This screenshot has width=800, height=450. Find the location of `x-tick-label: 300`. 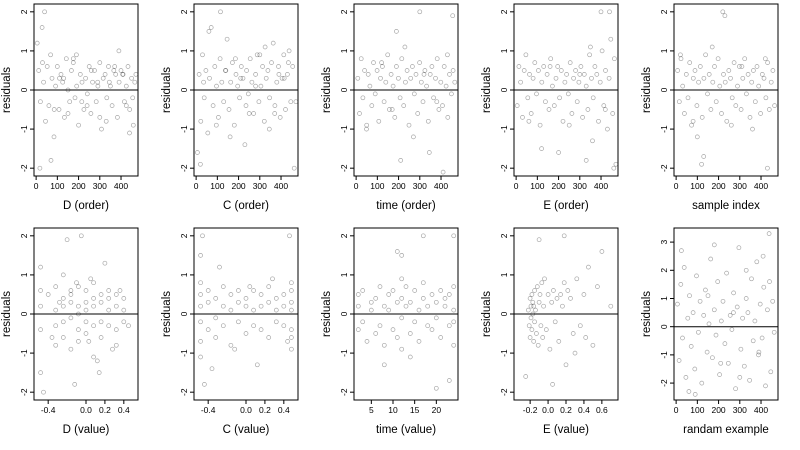

x-tick-label: 300 is located at coordinates (740, 410).